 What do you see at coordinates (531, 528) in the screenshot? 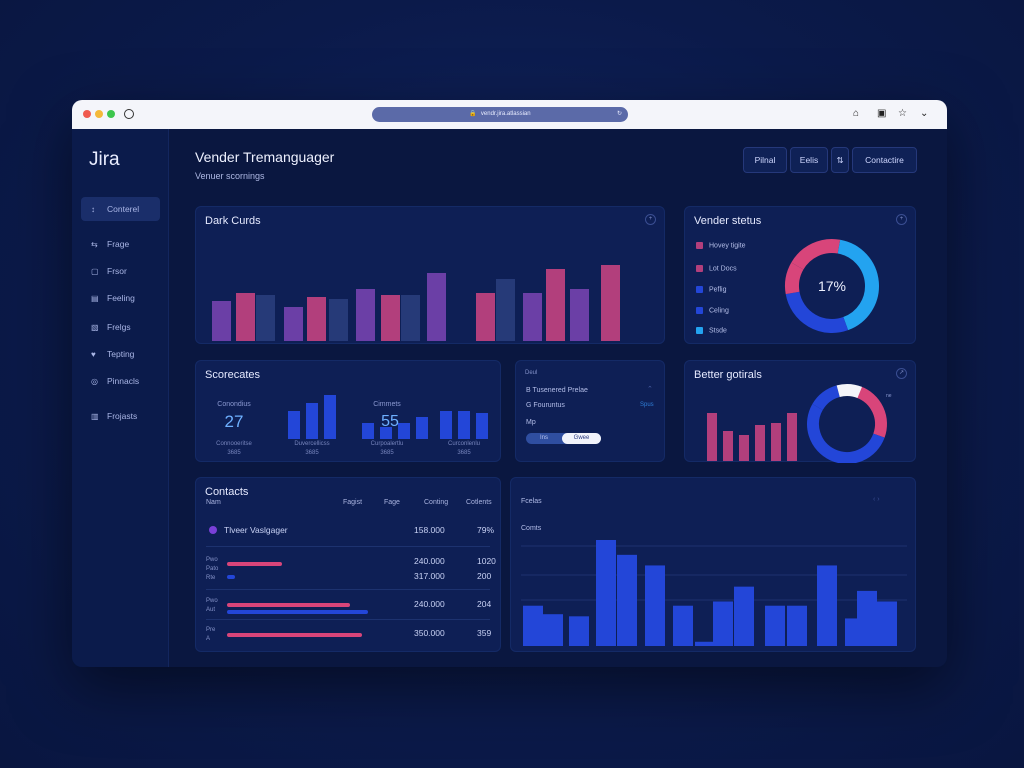
I see `chart-subtitle: Comts` at bounding box center [531, 528].